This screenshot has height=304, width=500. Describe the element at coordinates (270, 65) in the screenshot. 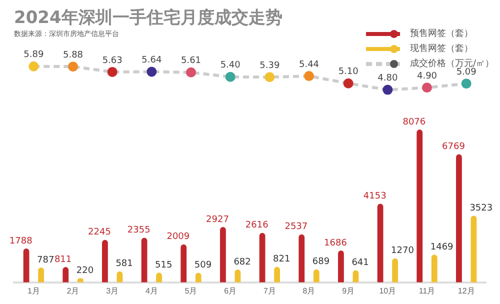

I see `data-label: 5.39` at that location.